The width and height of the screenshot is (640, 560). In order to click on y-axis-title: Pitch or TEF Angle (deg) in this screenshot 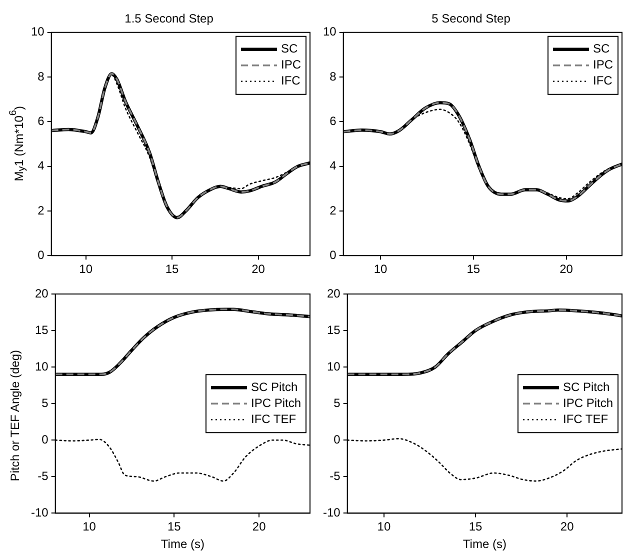, I will do `click(15, 416)`.